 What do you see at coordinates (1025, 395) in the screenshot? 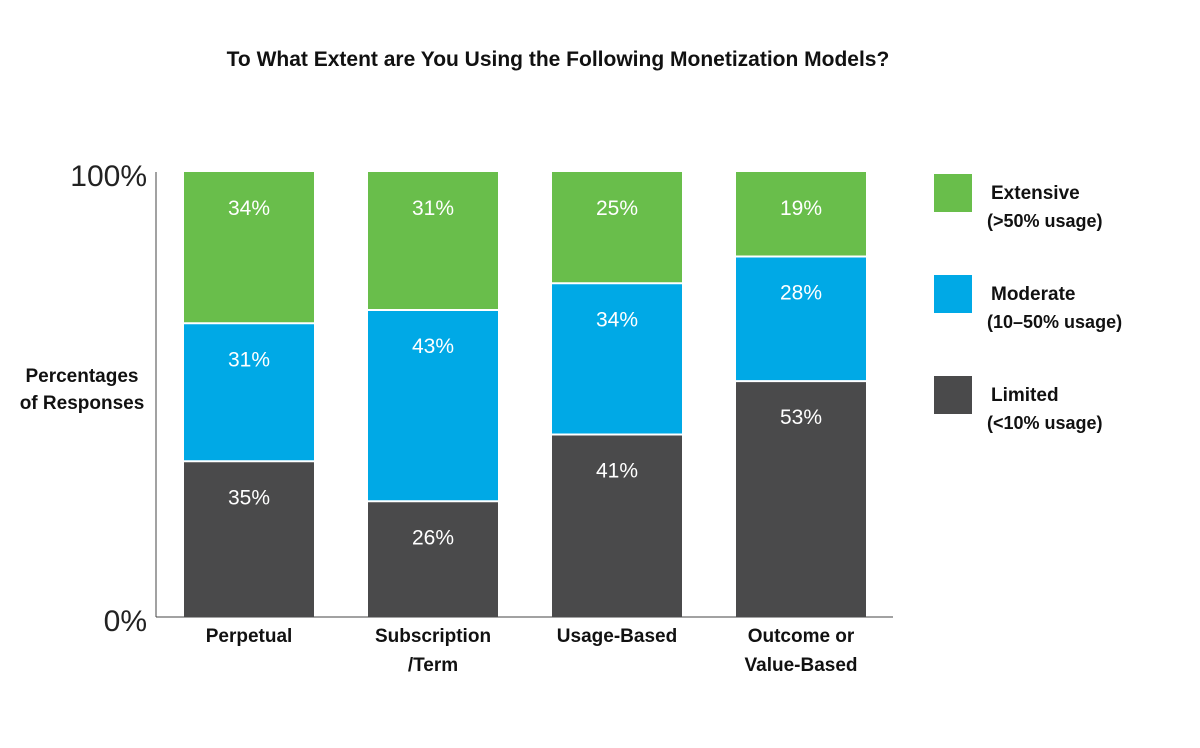
I see `legend-label-limited: Limited` at bounding box center [1025, 395].